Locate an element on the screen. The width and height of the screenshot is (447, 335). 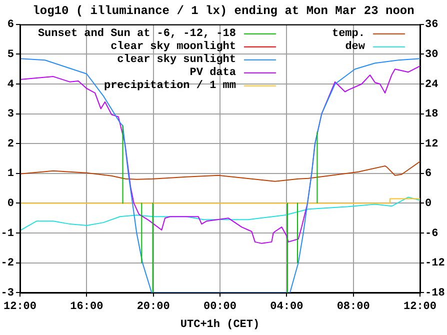
y2-tick-label: 6 is located at coordinates (428, 174).